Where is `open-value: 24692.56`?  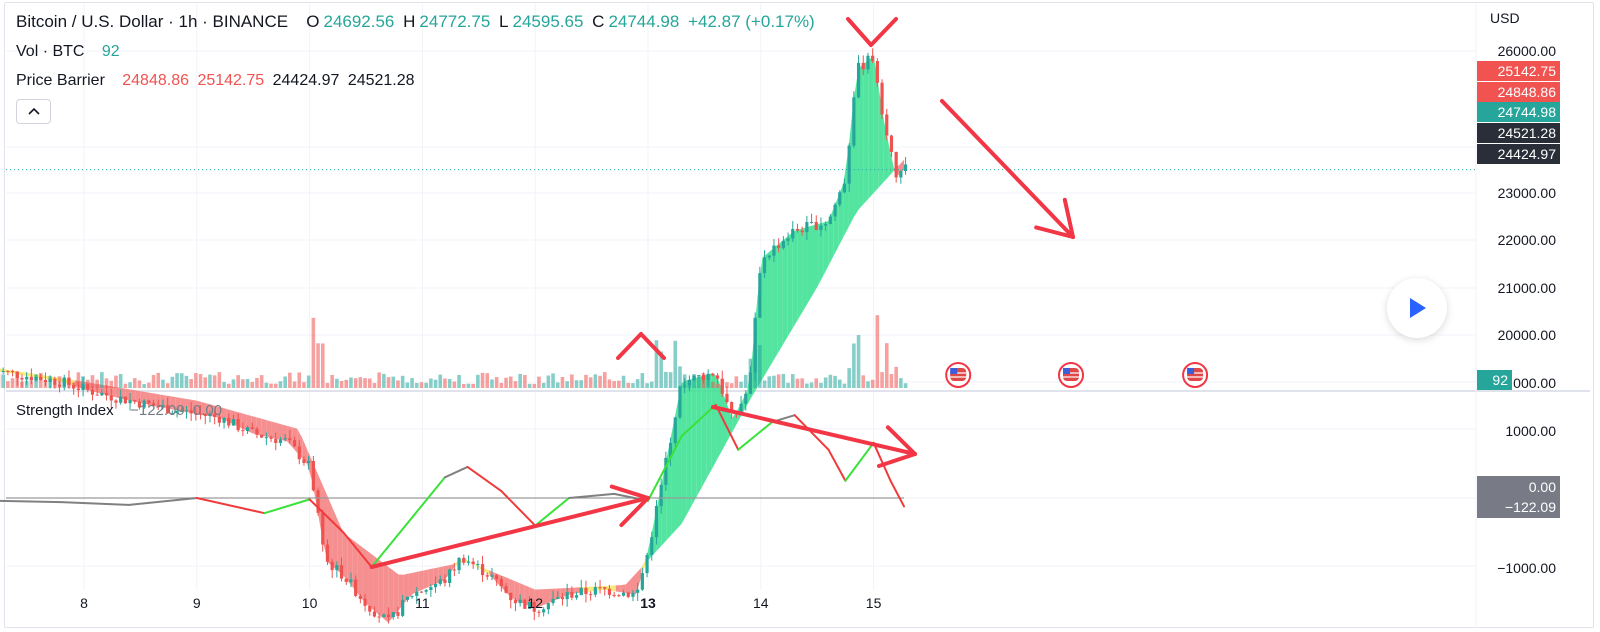 open-value: 24692.56 is located at coordinates (359, 21).